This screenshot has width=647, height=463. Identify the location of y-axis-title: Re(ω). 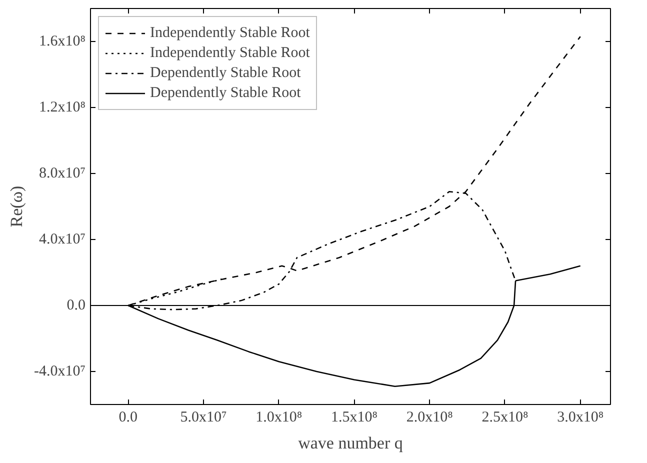
(16, 207).